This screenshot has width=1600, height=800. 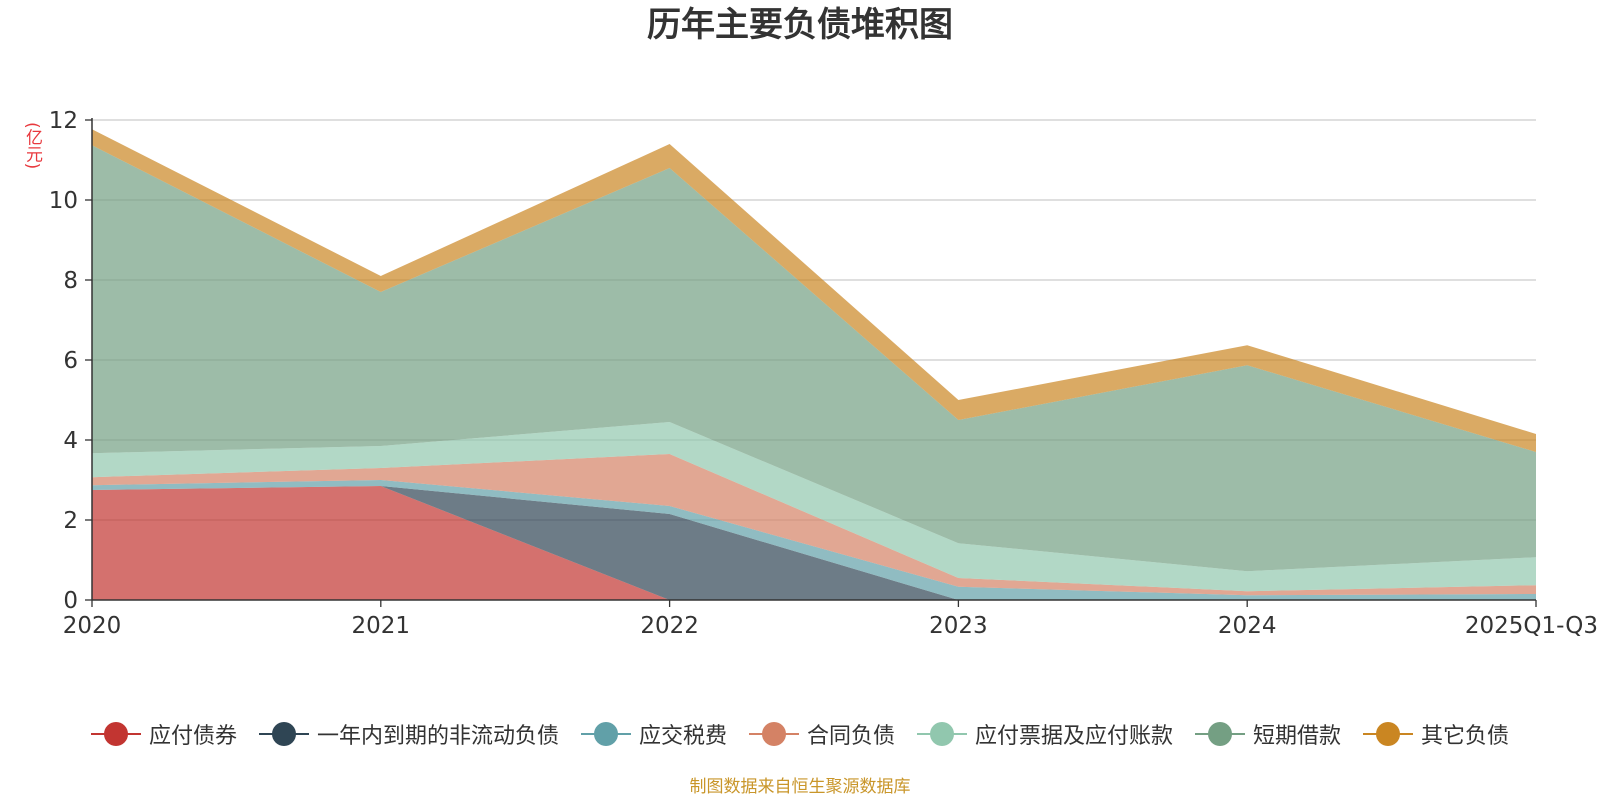 What do you see at coordinates (63, 201) in the screenshot?
I see `y-tick-label: 10` at bounding box center [63, 201].